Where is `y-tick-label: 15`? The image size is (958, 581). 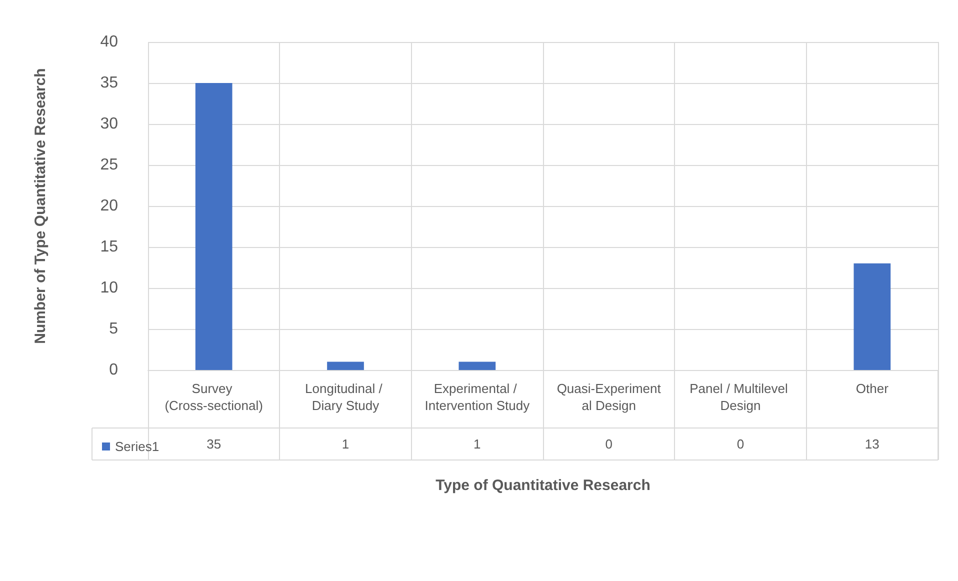 y-tick-label: 15 is located at coordinates (109, 247).